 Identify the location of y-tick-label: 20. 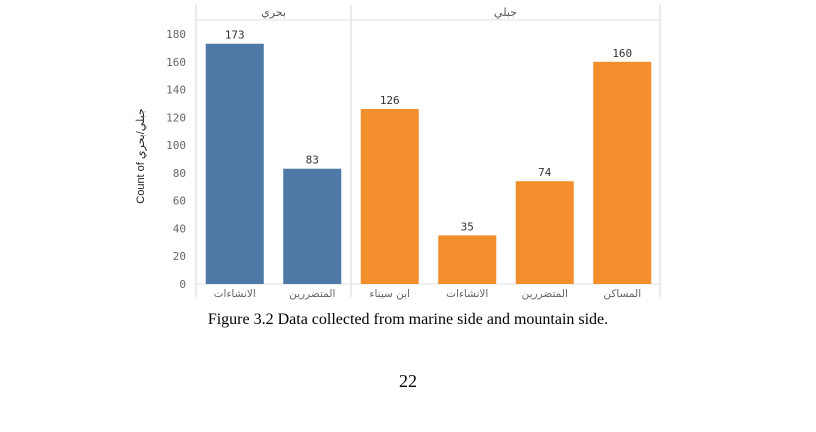
(179, 256).